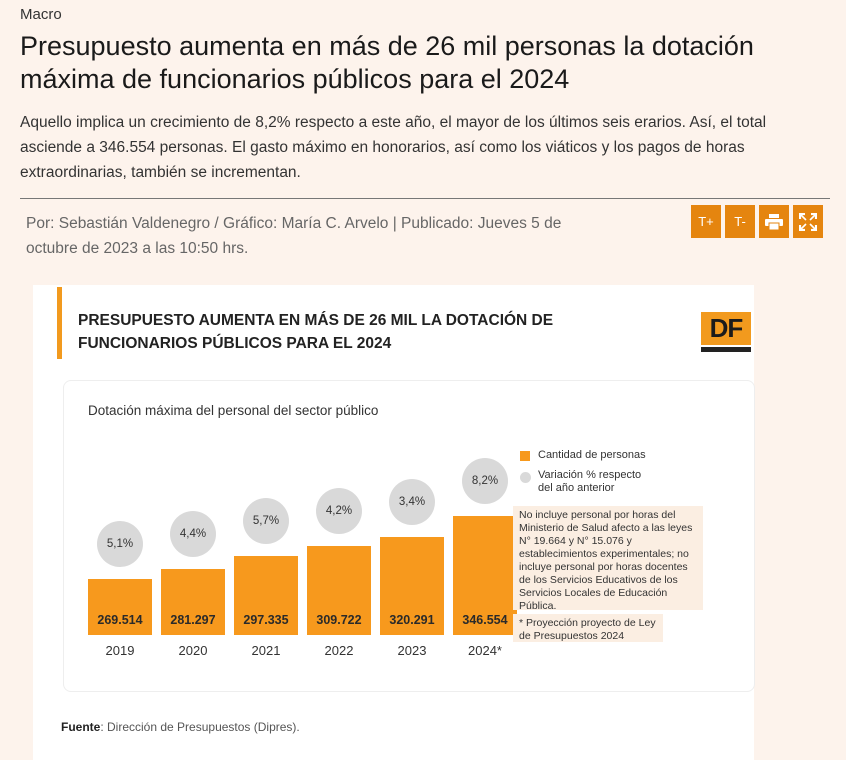 Image resolution: width=846 pixels, height=760 pixels. Describe the element at coordinates (339, 510) in the screenshot. I see `variation-circle: 4,2%` at that location.